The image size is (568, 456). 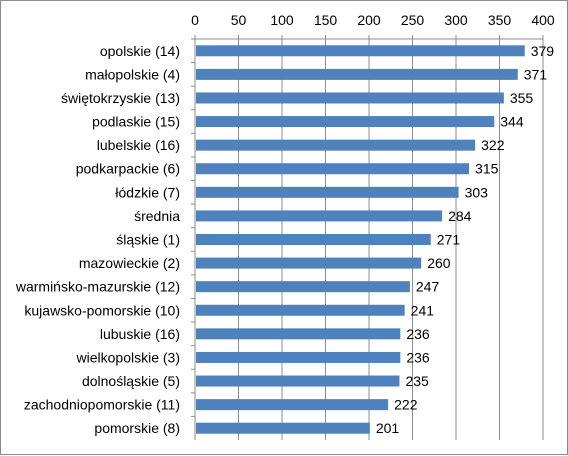 What do you see at coordinates (369, 20) in the screenshot?
I see `x-tick-label: 200` at bounding box center [369, 20].